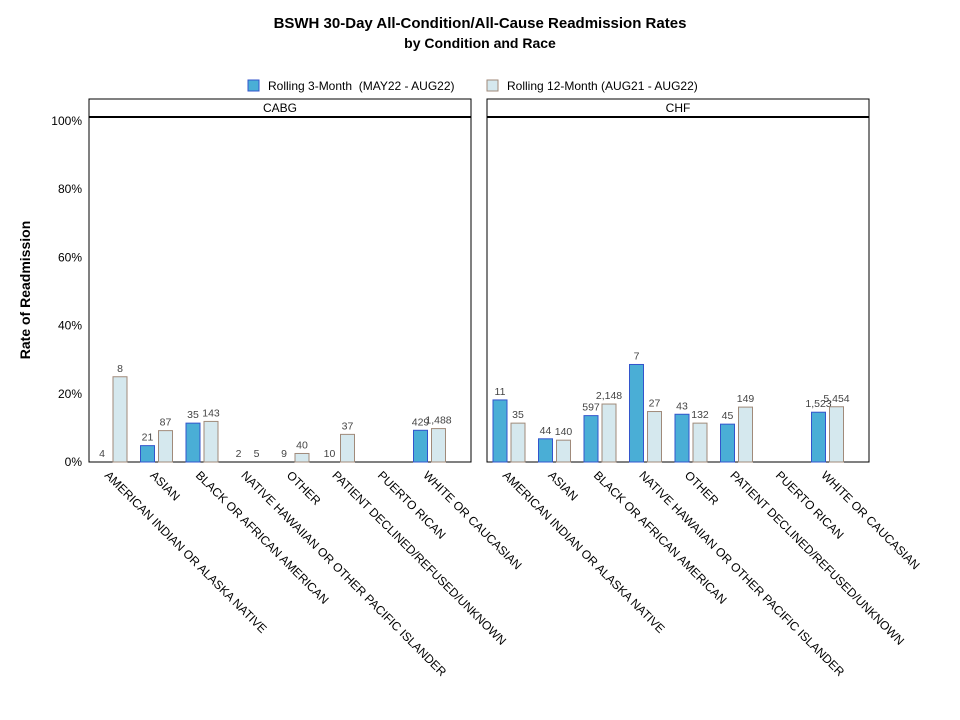  I want to click on legend-label-12-month: Rolling 12-Month (AUG21 - AUG22), so click(602, 86).